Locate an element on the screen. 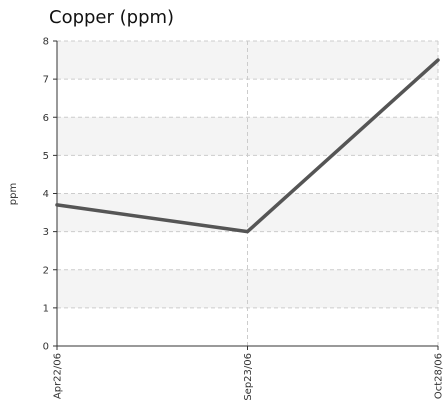 The width and height of the screenshot is (444, 410). x-tick-label-0: Apr22/06 is located at coordinates (58, 376).